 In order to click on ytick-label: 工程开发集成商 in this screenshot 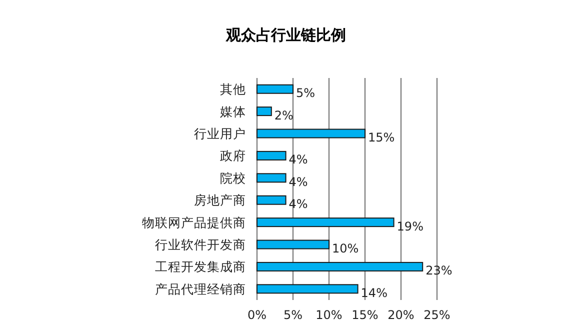, I will do `click(200, 266)`.